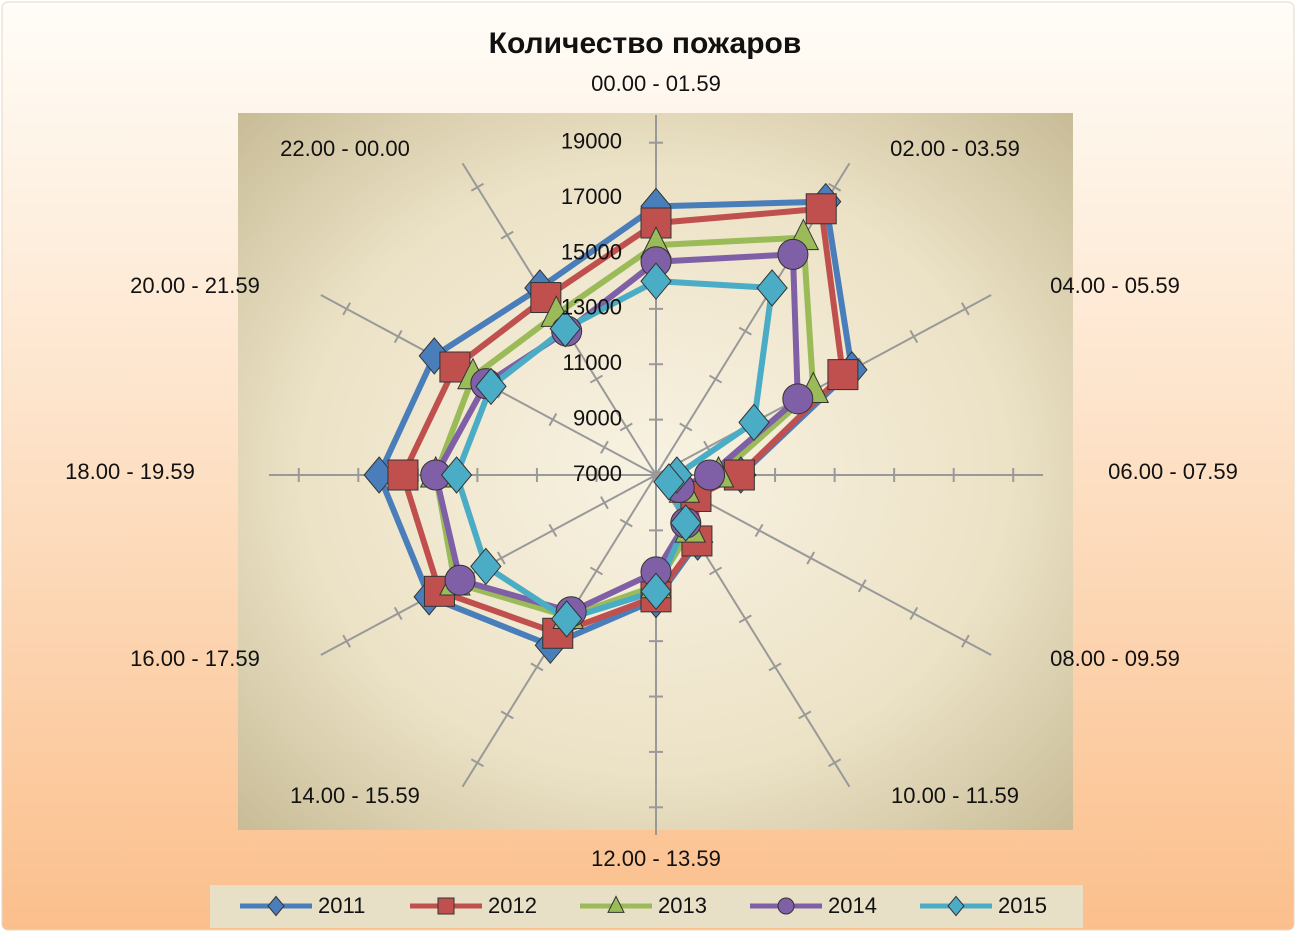 This screenshot has height=939, width=1298. What do you see at coordinates (592, 362) in the screenshot?
I see `y-tick-label: 11000` at bounding box center [592, 362].